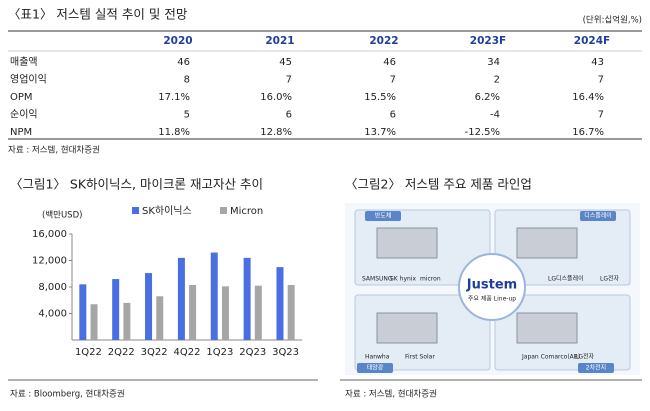  I want to click on y-tick-label: 8,000, so click(52, 287).